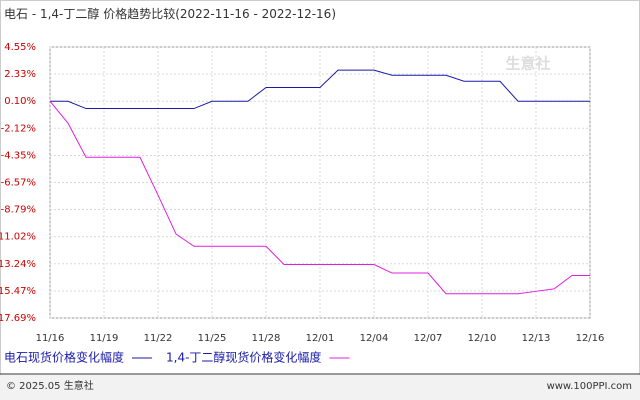 The width and height of the screenshot is (640, 400). I want to click on y-tick-label: -4.35%, so click(18, 155).